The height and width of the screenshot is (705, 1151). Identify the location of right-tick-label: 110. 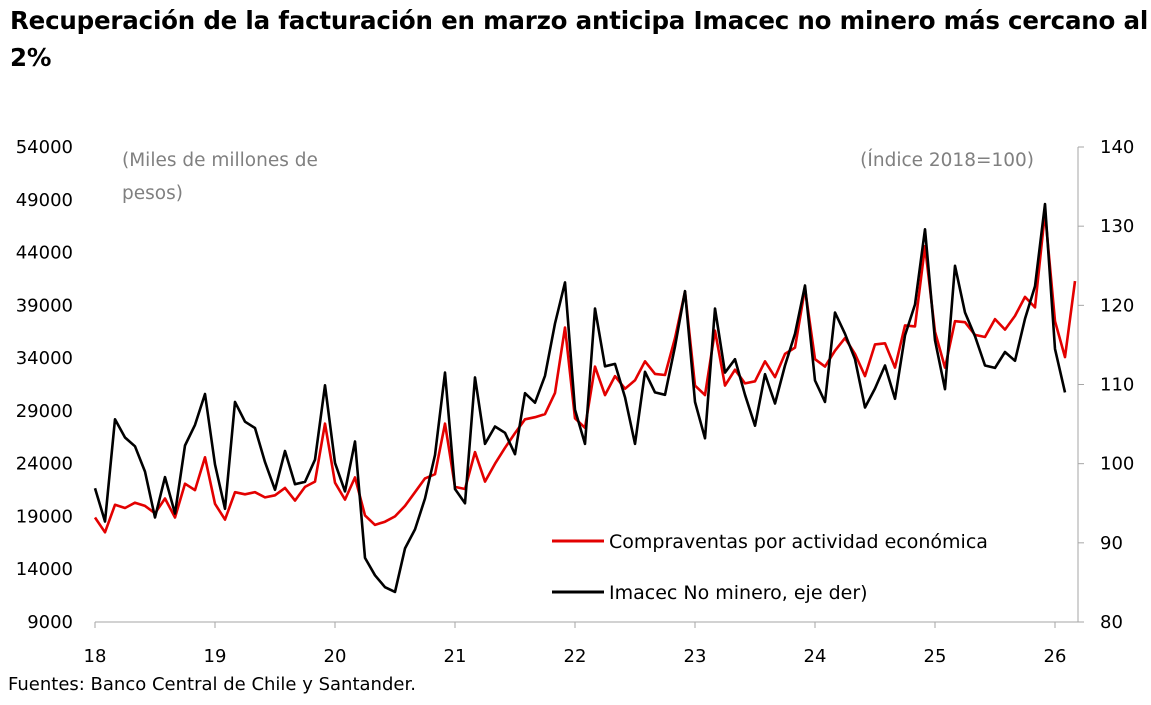
(1117, 385).